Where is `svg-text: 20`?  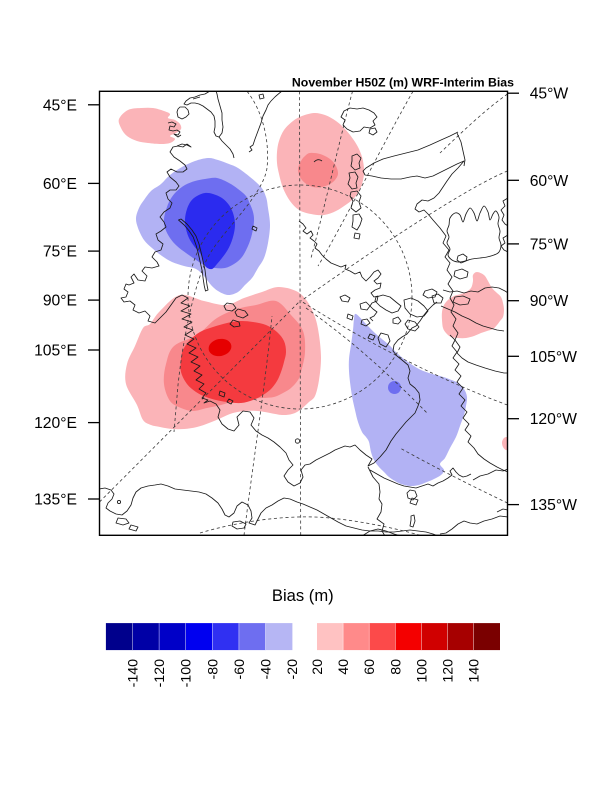 svg-text: 20 is located at coordinates (318, 667).